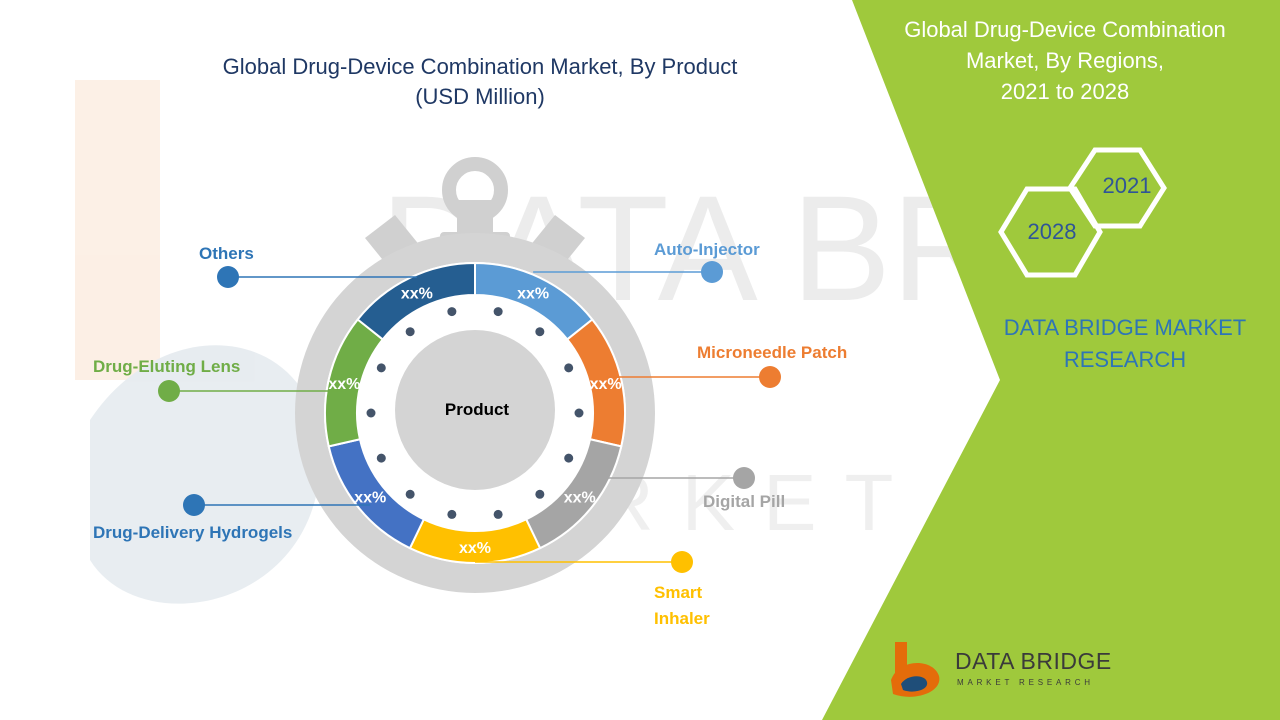 This screenshot has width=1280, height=720. What do you see at coordinates (475, 548) in the screenshot?
I see `segment-value-label-smart-inhaler: xx%` at bounding box center [475, 548].